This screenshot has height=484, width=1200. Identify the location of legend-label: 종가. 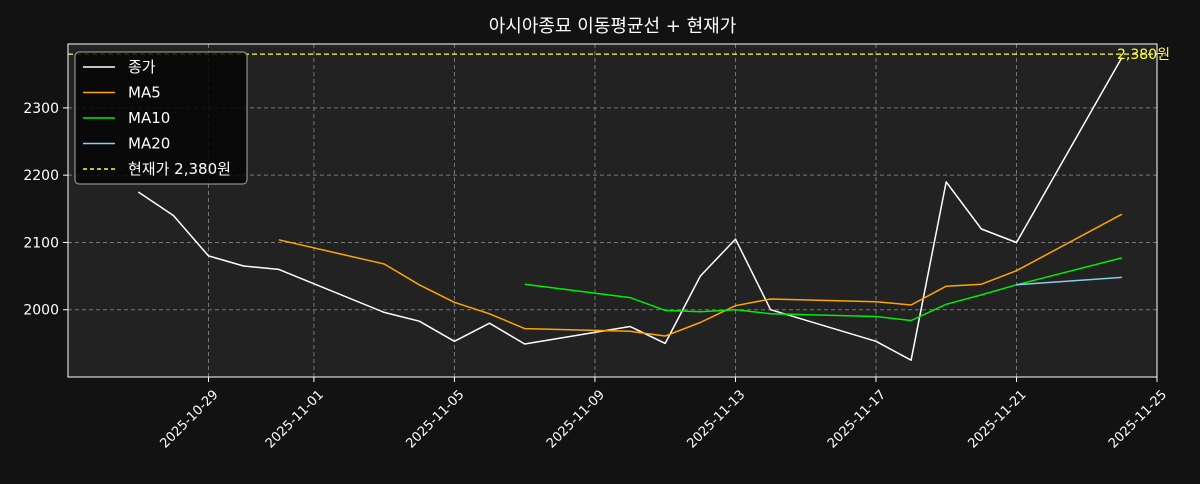
(142, 67).